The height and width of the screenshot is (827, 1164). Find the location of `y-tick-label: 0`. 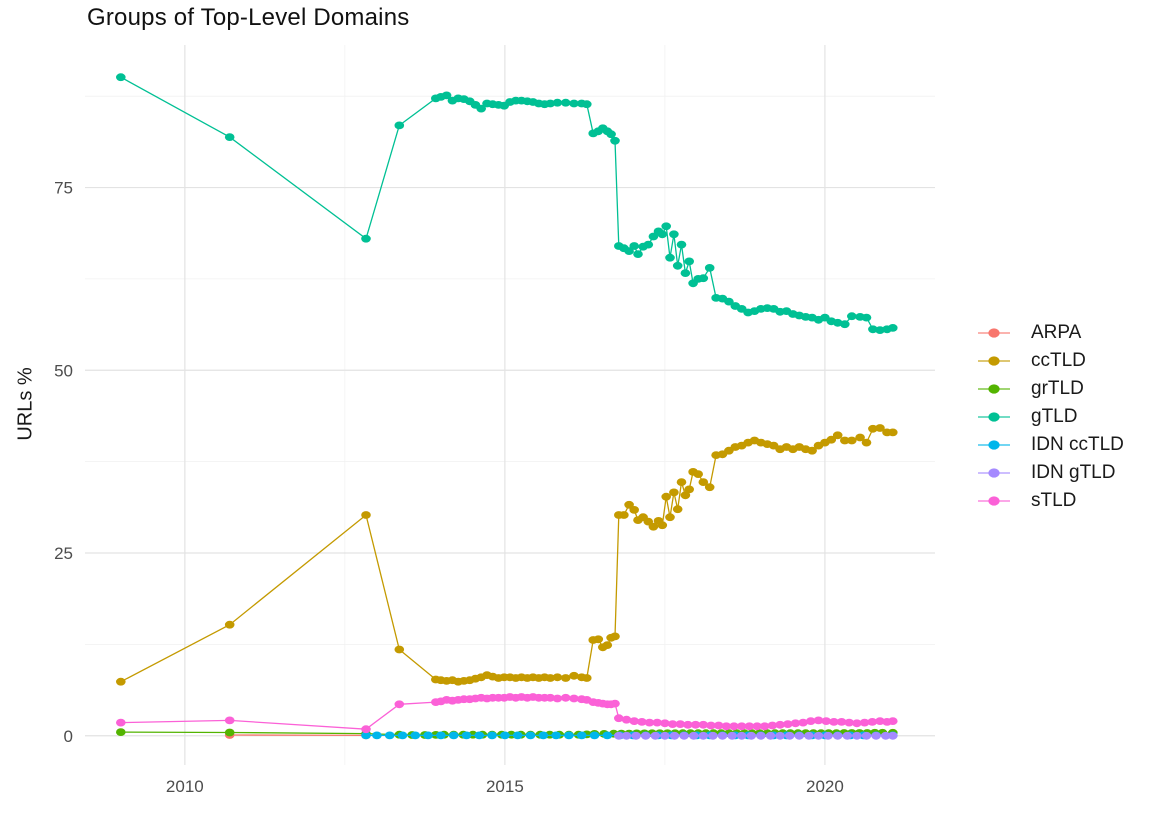

y-tick-label: 0 is located at coordinates (68, 736).